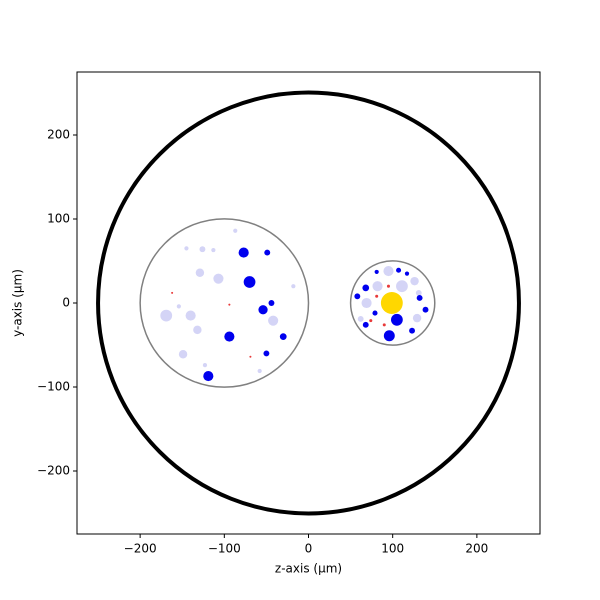 The image size is (600, 600). What do you see at coordinates (58, 219) in the screenshot?
I see `y-tick-label: 100` at bounding box center [58, 219].